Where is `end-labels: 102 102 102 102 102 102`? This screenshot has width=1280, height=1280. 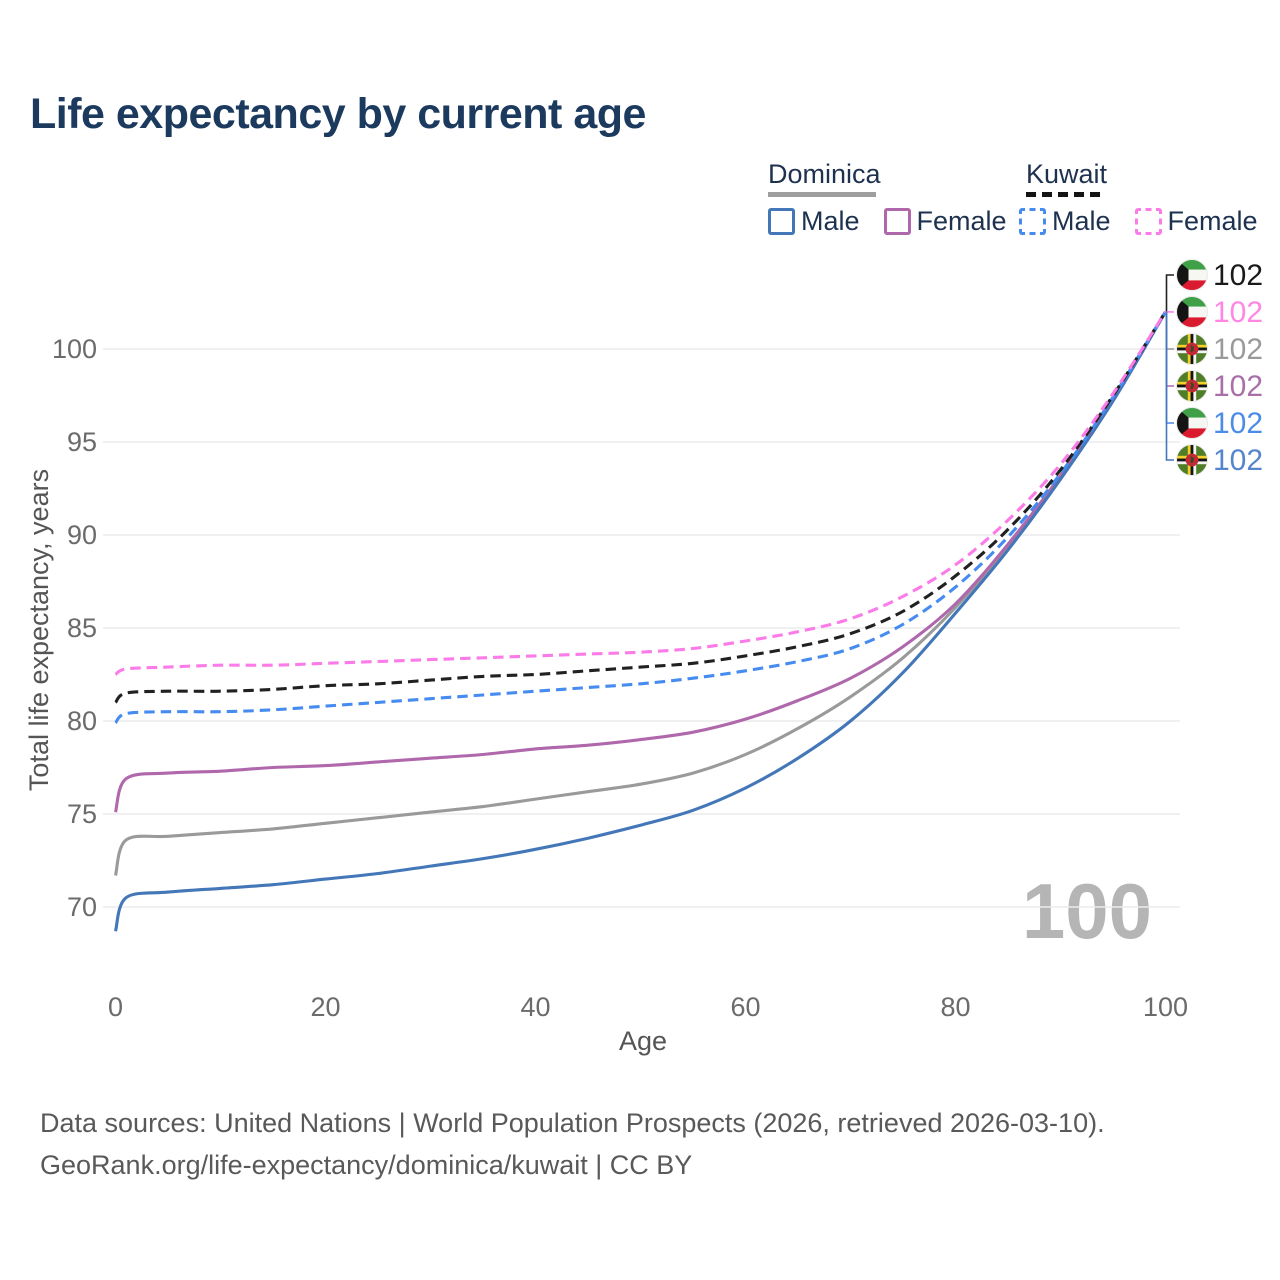
end-labels: 102 102 102 102 102 102 is located at coordinates (1219, 368).